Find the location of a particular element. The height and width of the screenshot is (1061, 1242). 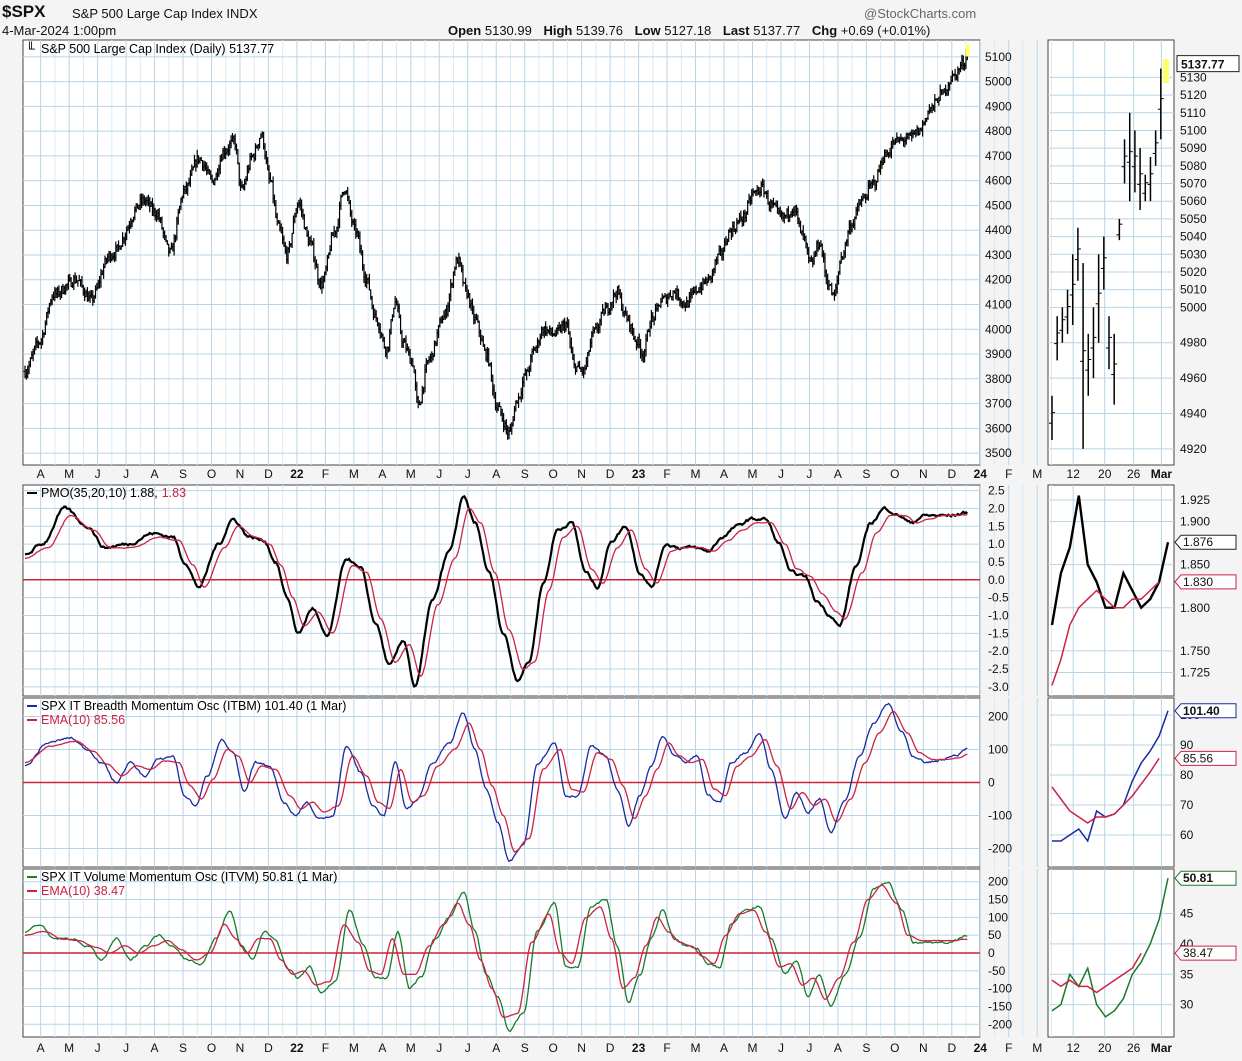

zoom-price-y-tick-label: 5030 is located at coordinates (1193, 254).